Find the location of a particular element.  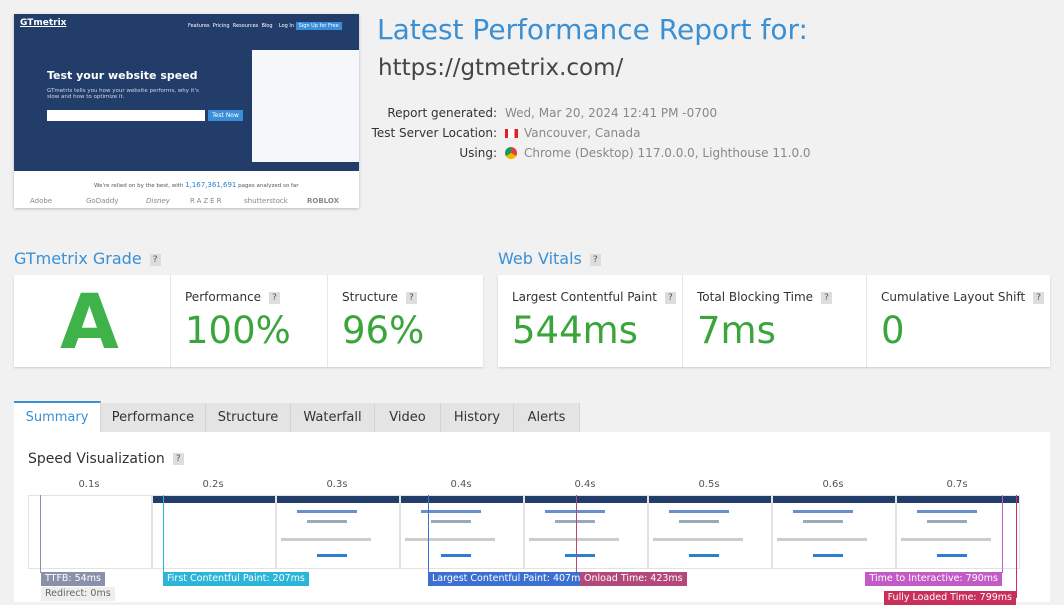

metric-value: 0 is located at coordinates (893, 330).